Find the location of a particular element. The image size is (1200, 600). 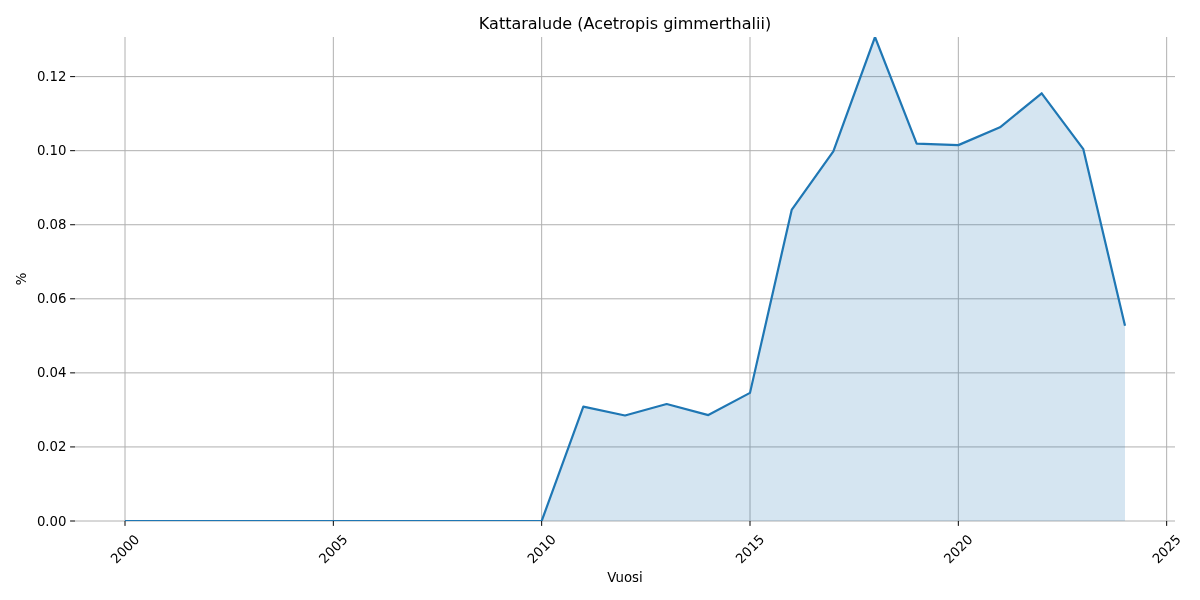

y-tick-label: 0.02 is located at coordinates (51, 447).